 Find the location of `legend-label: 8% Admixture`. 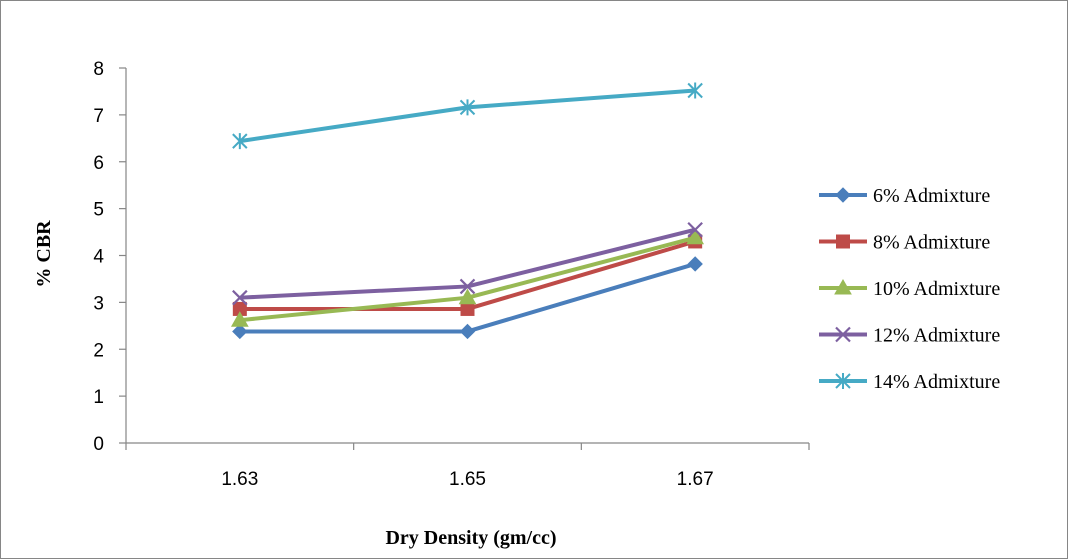

legend-label: 8% Admixture is located at coordinates (931, 243).